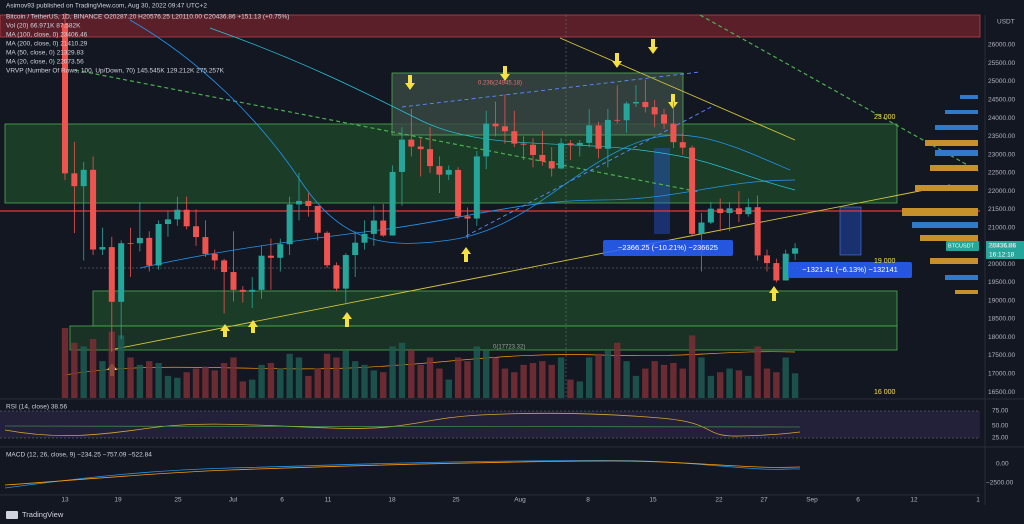 The height and width of the screenshot is (524, 1024). I want to click on trend-line, so click(387, 131).